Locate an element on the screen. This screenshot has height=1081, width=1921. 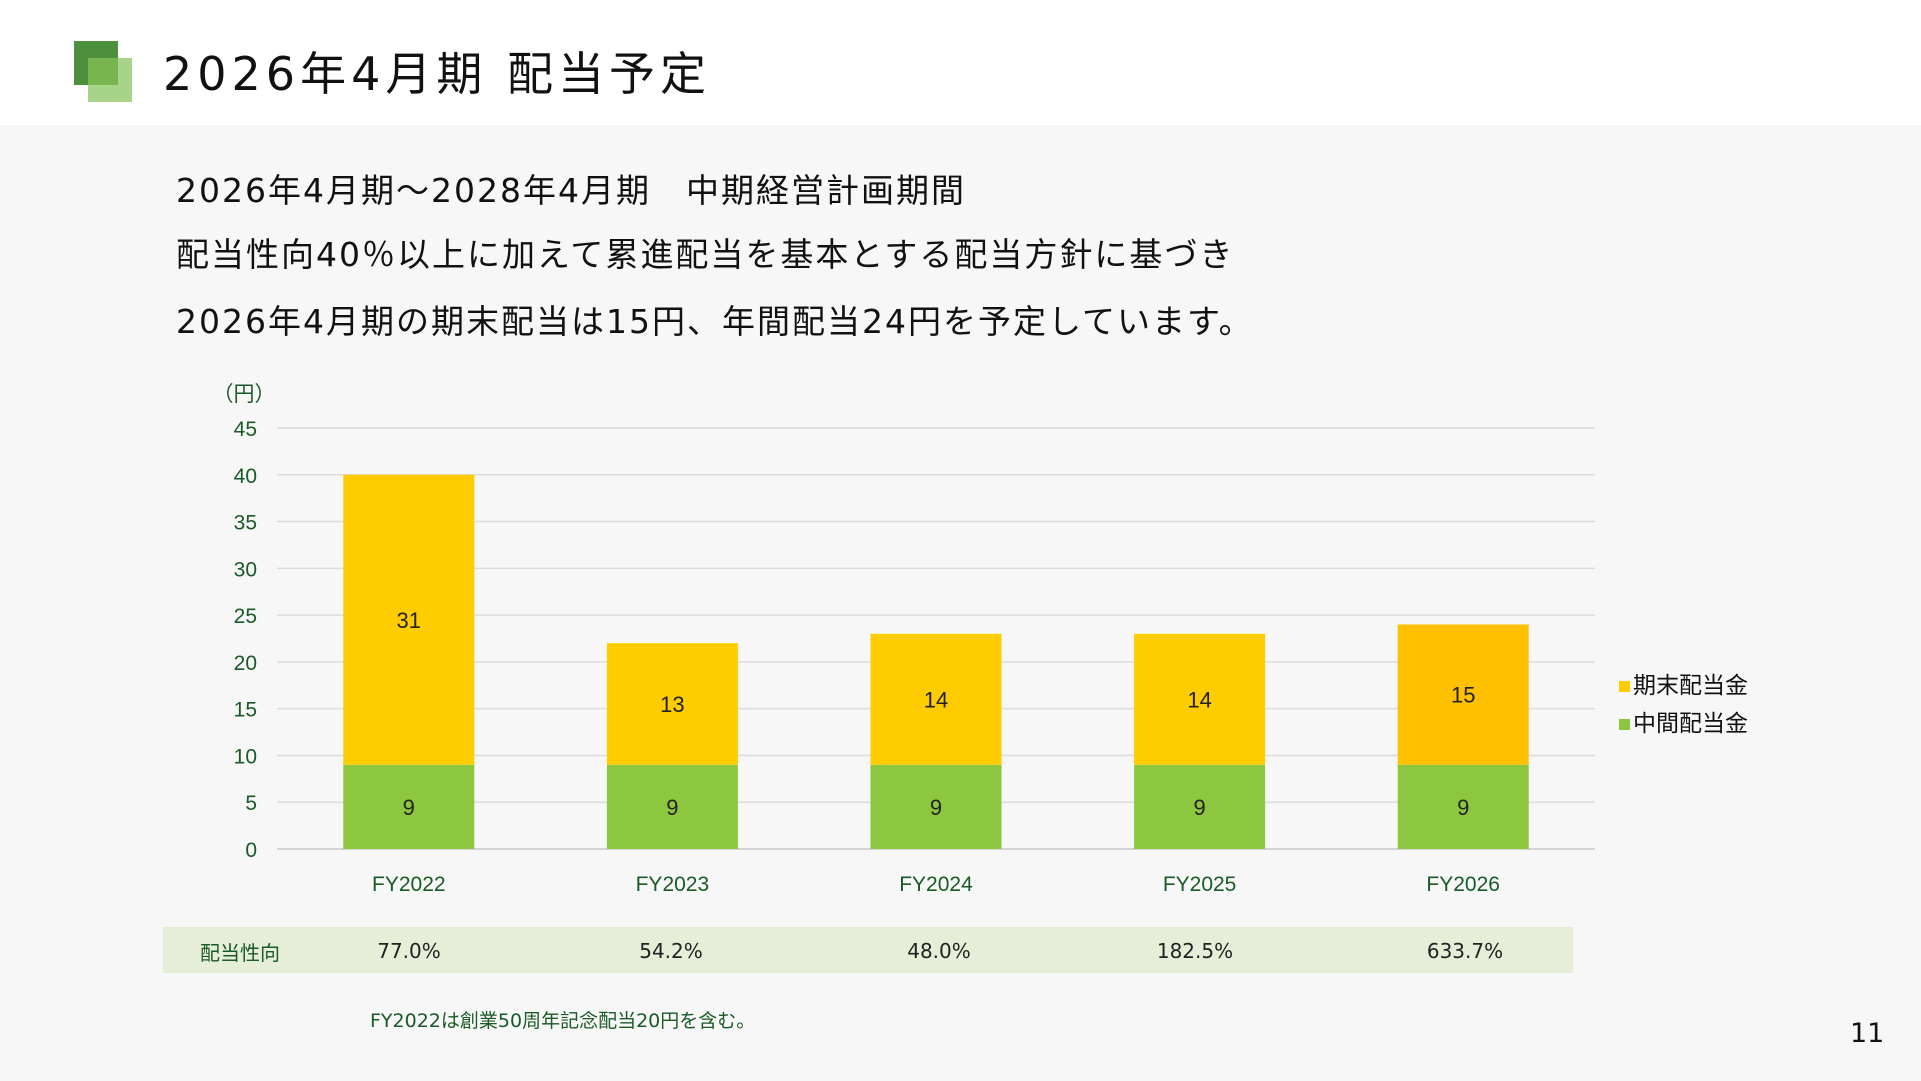
data-label: 15 is located at coordinates (1463, 695).